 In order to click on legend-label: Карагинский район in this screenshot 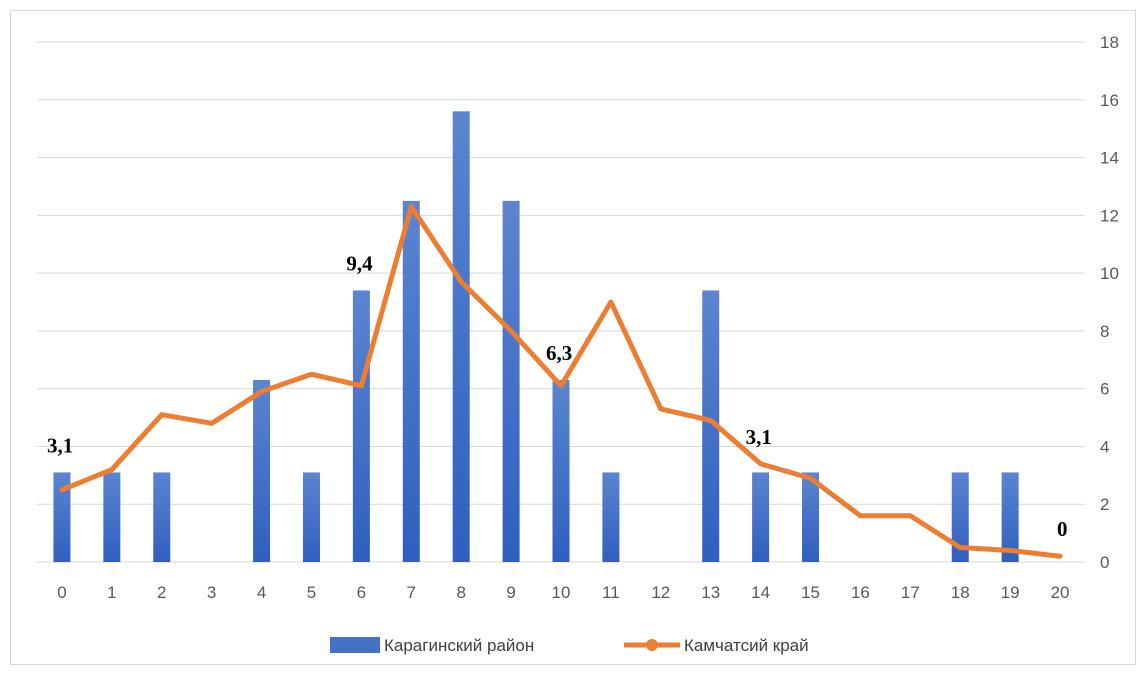, I will do `click(459, 645)`.